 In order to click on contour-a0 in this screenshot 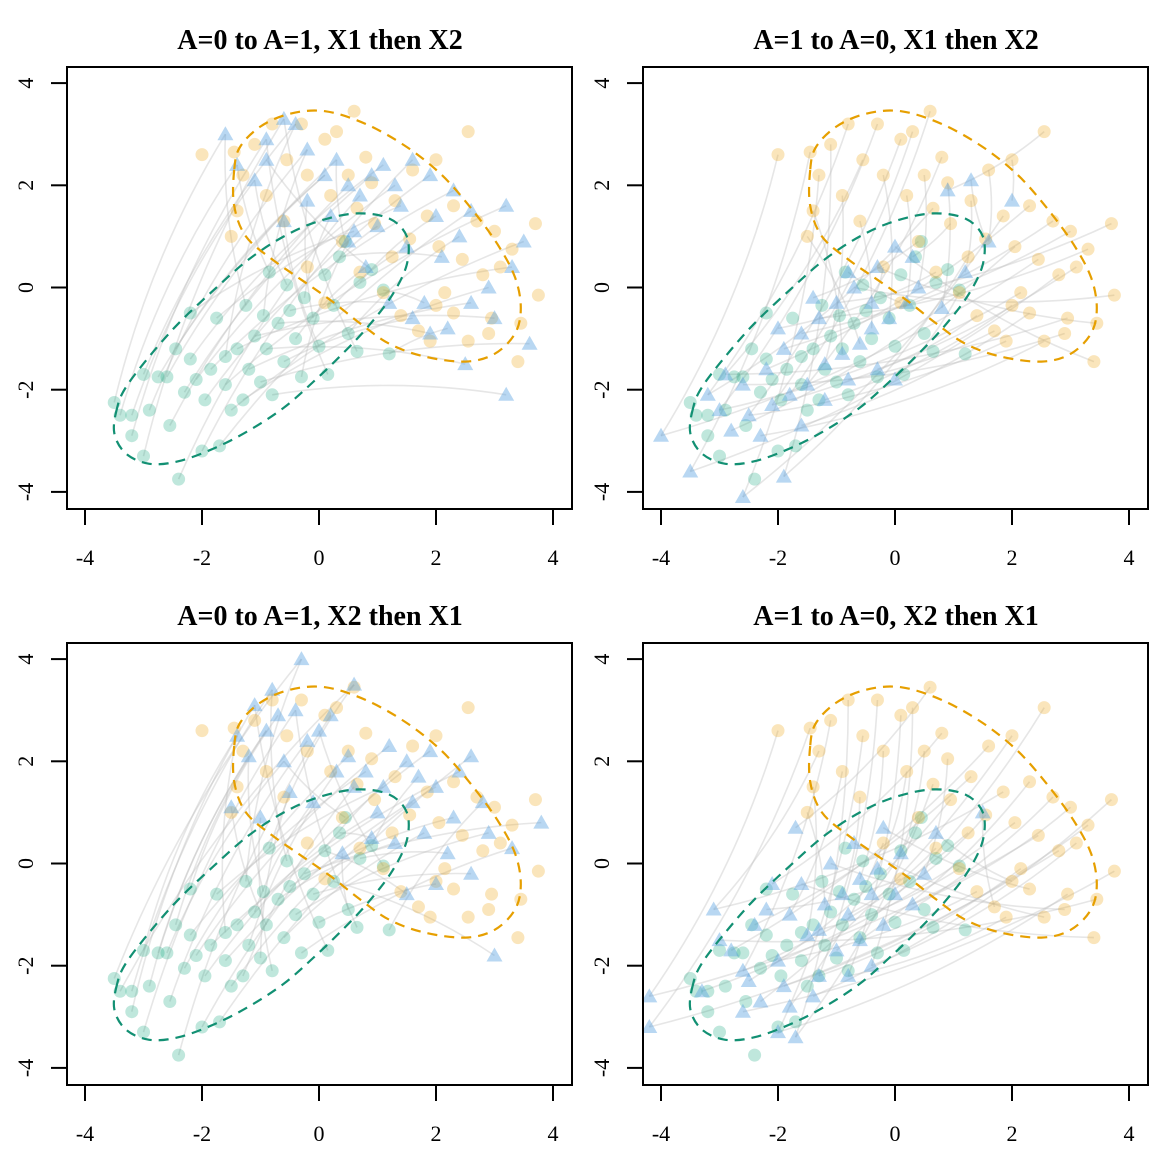, I will do `click(261, 915)`.